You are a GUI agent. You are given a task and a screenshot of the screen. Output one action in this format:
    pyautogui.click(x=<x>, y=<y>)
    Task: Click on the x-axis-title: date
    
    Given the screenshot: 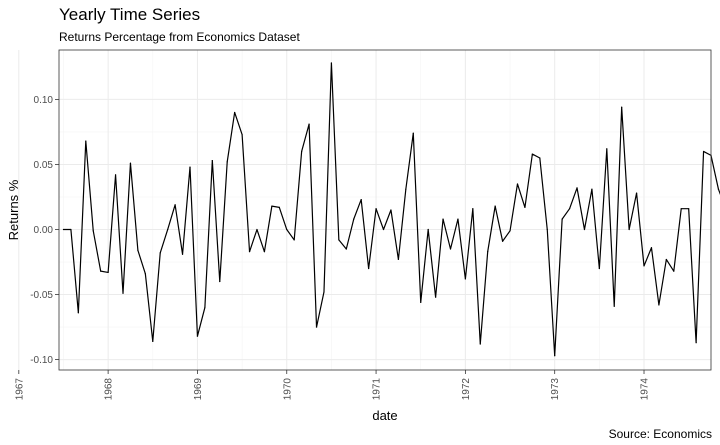 What is the action you would take?
    pyautogui.click(x=384, y=415)
    